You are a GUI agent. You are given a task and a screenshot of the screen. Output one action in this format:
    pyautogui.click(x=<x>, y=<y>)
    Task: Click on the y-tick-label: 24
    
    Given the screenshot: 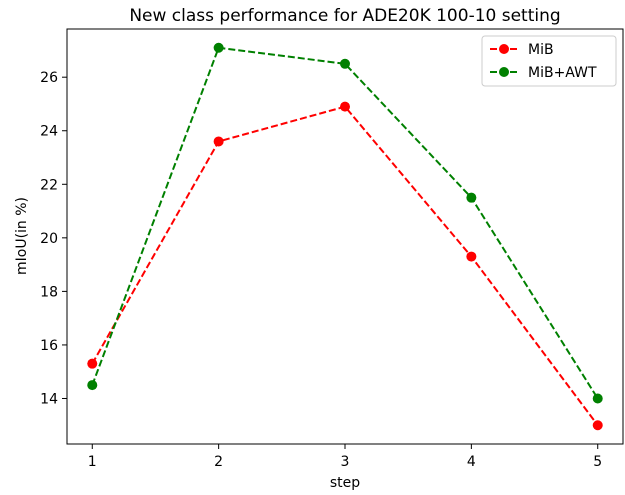 What is the action you would take?
    pyautogui.click(x=49, y=132)
    